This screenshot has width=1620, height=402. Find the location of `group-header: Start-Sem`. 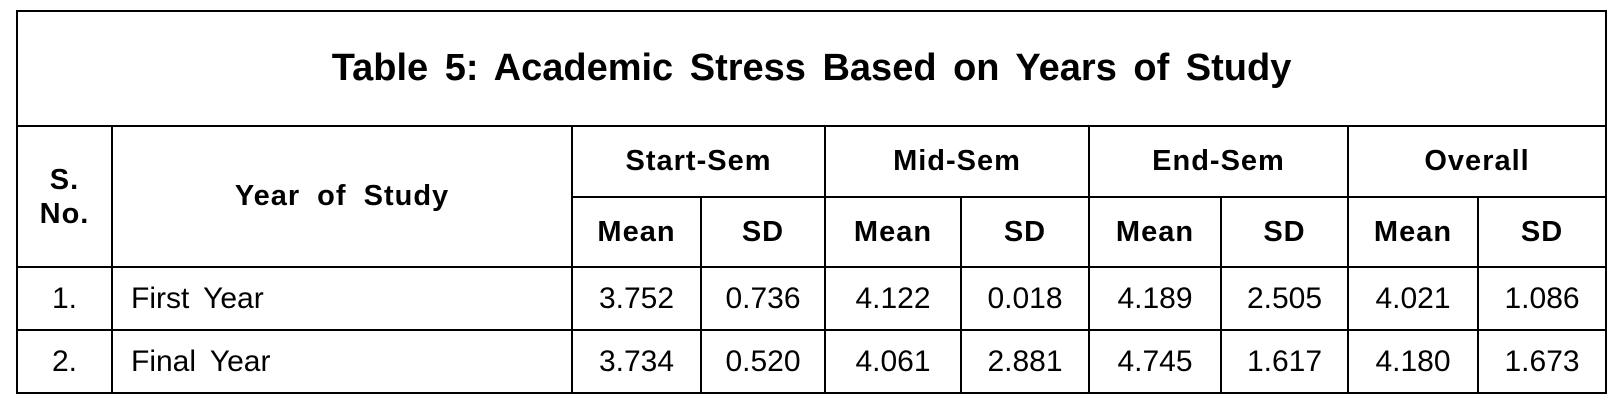

group-header: Start-Sem is located at coordinates (698, 161).